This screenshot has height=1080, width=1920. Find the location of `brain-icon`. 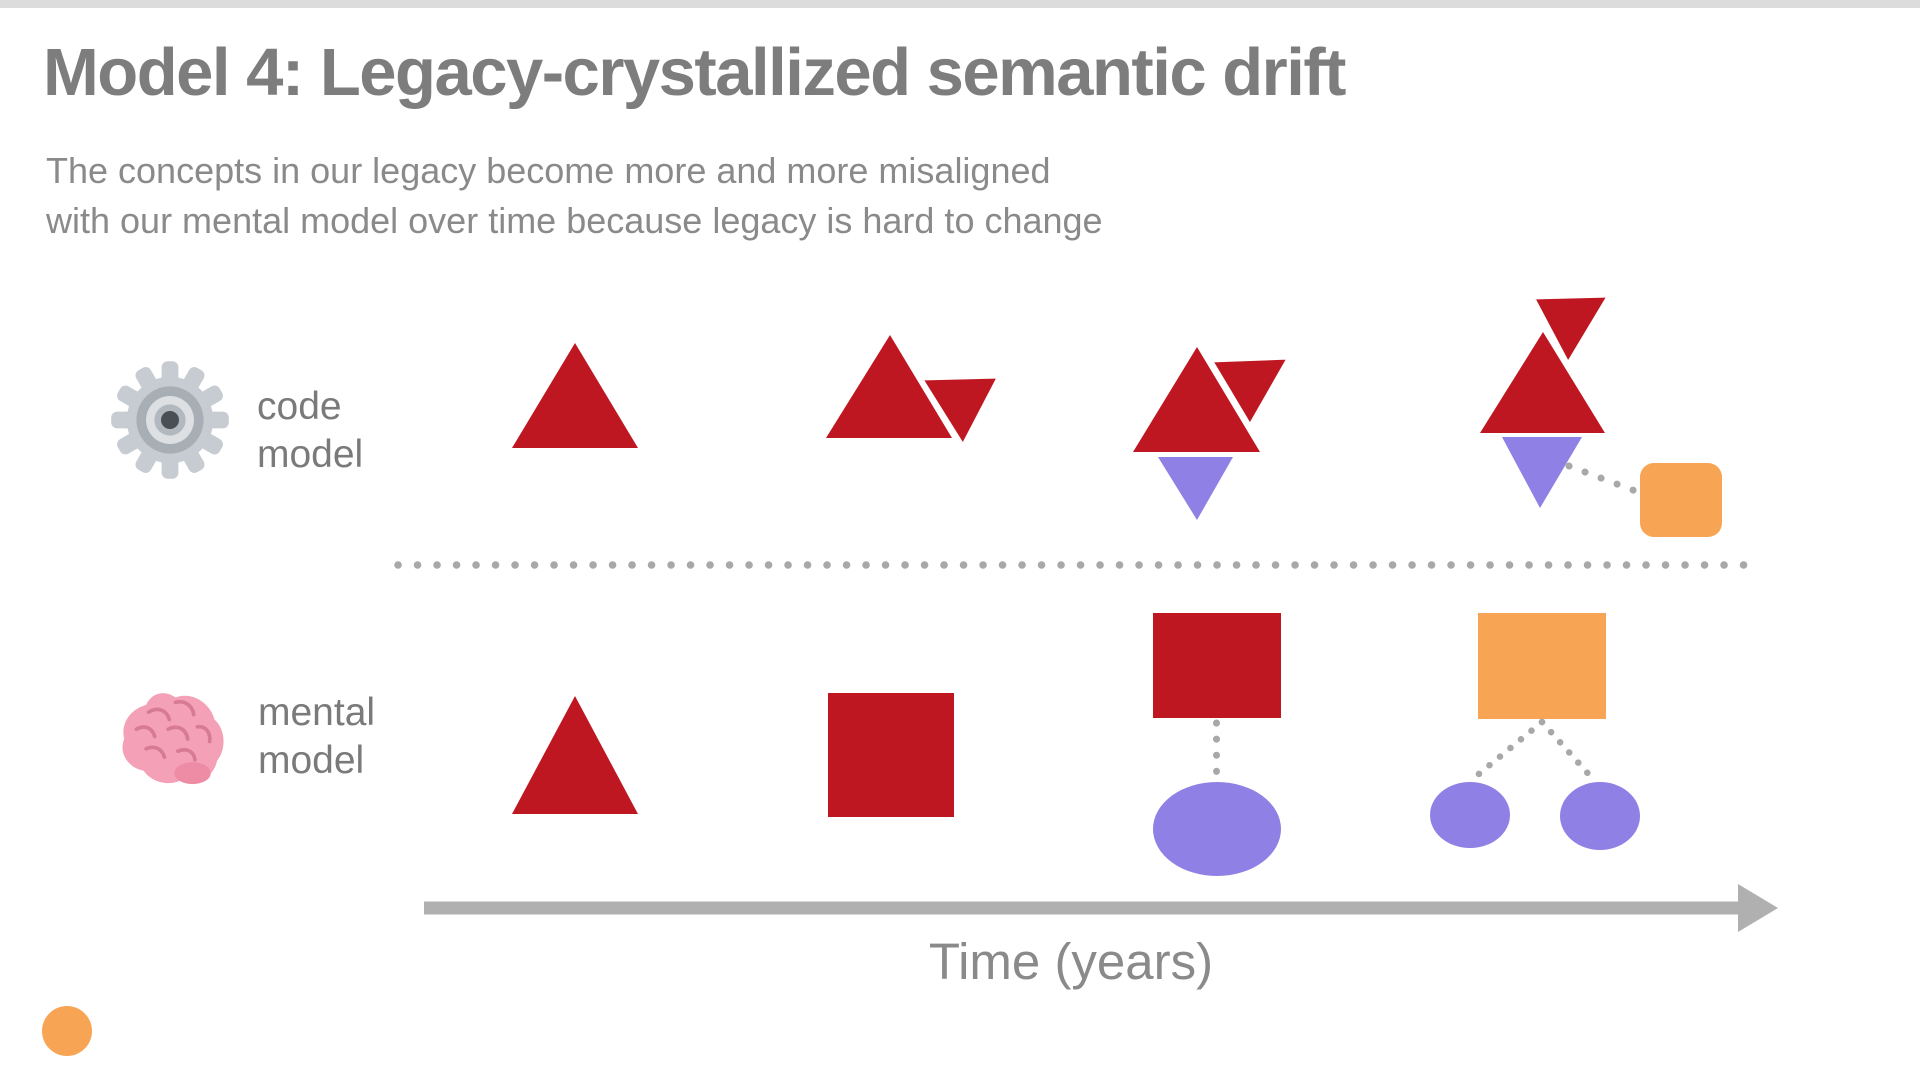

brain-icon is located at coordinates (173, 739).